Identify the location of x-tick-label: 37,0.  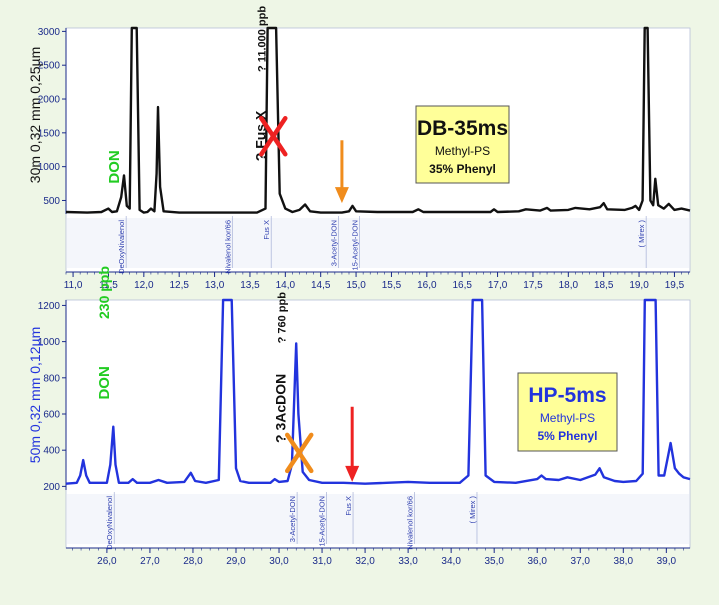
(581, 561).